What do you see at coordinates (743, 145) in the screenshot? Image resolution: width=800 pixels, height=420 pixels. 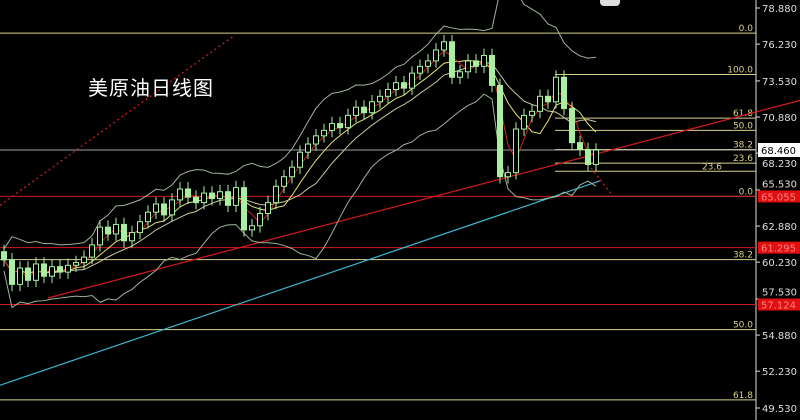 I see `fib-recent-label: 38.2` at bounding box center [743, 145].